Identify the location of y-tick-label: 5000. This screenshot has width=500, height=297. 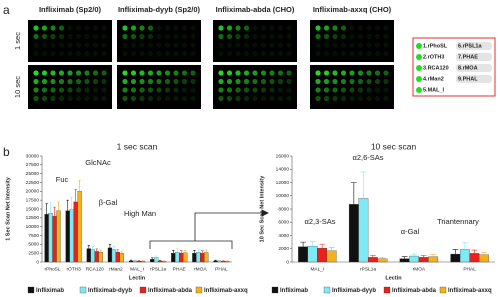
(33, 245).